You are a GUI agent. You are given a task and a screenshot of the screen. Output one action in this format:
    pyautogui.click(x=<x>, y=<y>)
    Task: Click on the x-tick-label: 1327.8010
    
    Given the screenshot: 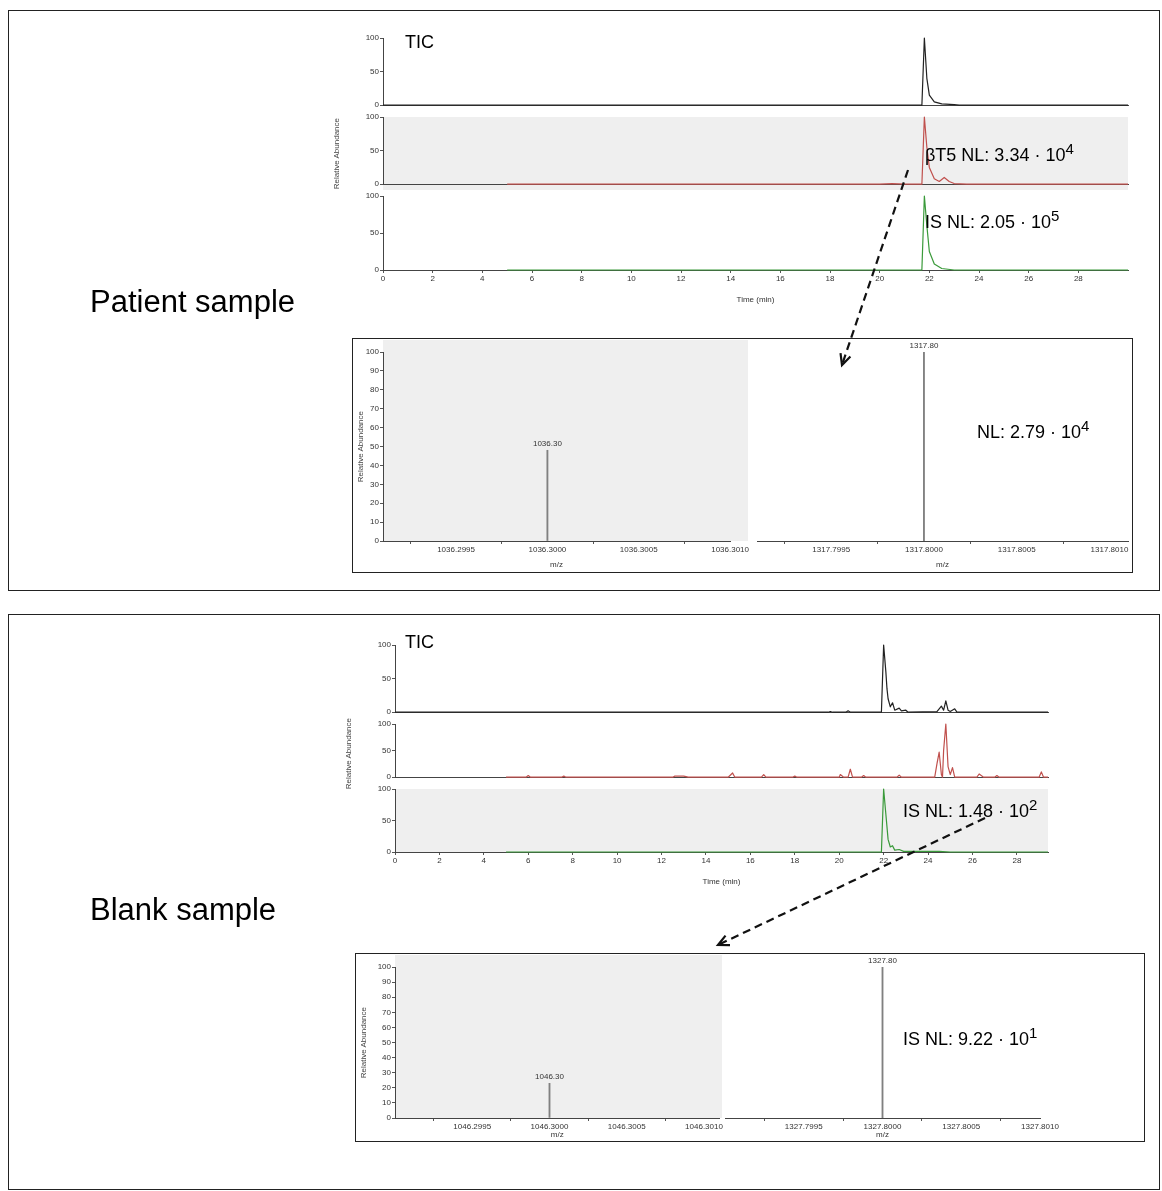 What is the action you would take?
    pyautogui.click(x=1040, y=1126)
    